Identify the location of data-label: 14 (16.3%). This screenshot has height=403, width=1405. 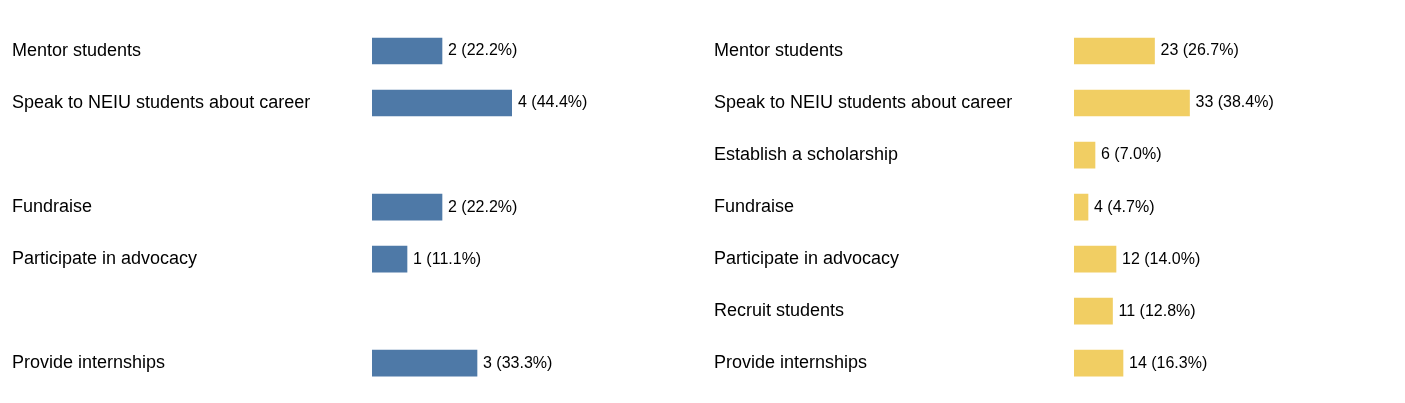
(1168, 362).